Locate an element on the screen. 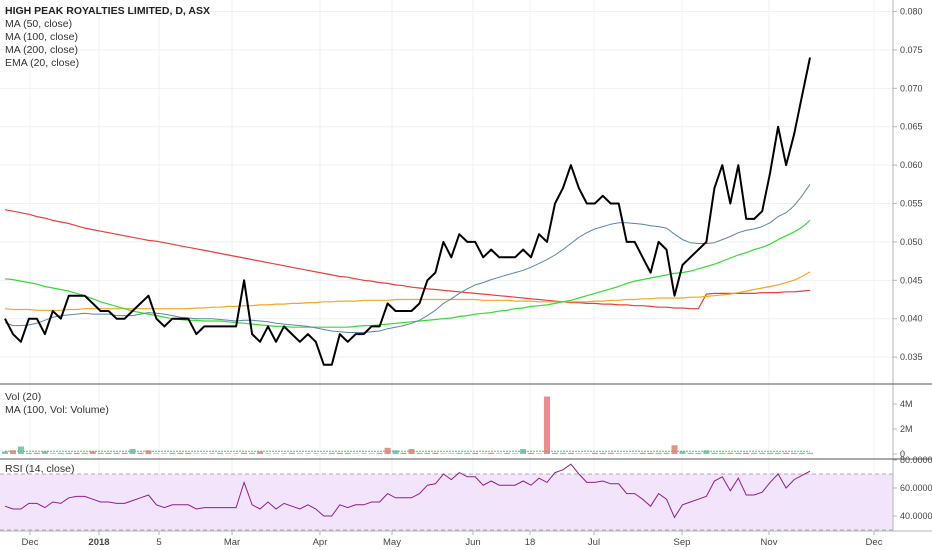 The width and height of the screenshot is (932, 550). legend-ma50: MA (50, close) is located at coordinates (39, 24).